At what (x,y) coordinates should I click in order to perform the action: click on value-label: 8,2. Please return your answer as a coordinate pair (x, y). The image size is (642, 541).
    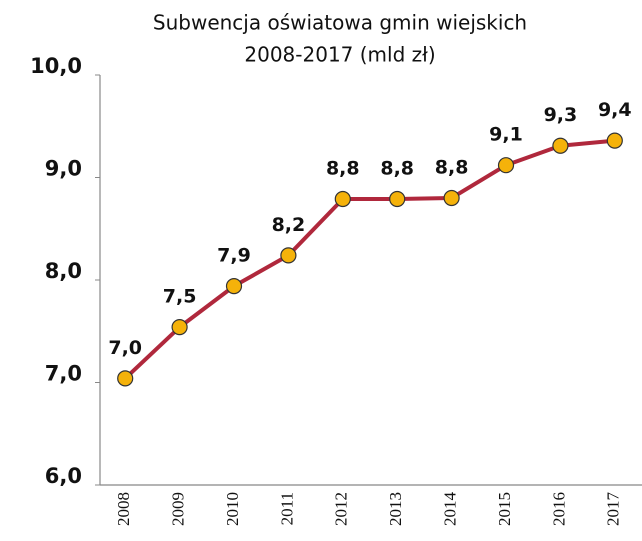
    Looking at the image, I should click on (289, 225).